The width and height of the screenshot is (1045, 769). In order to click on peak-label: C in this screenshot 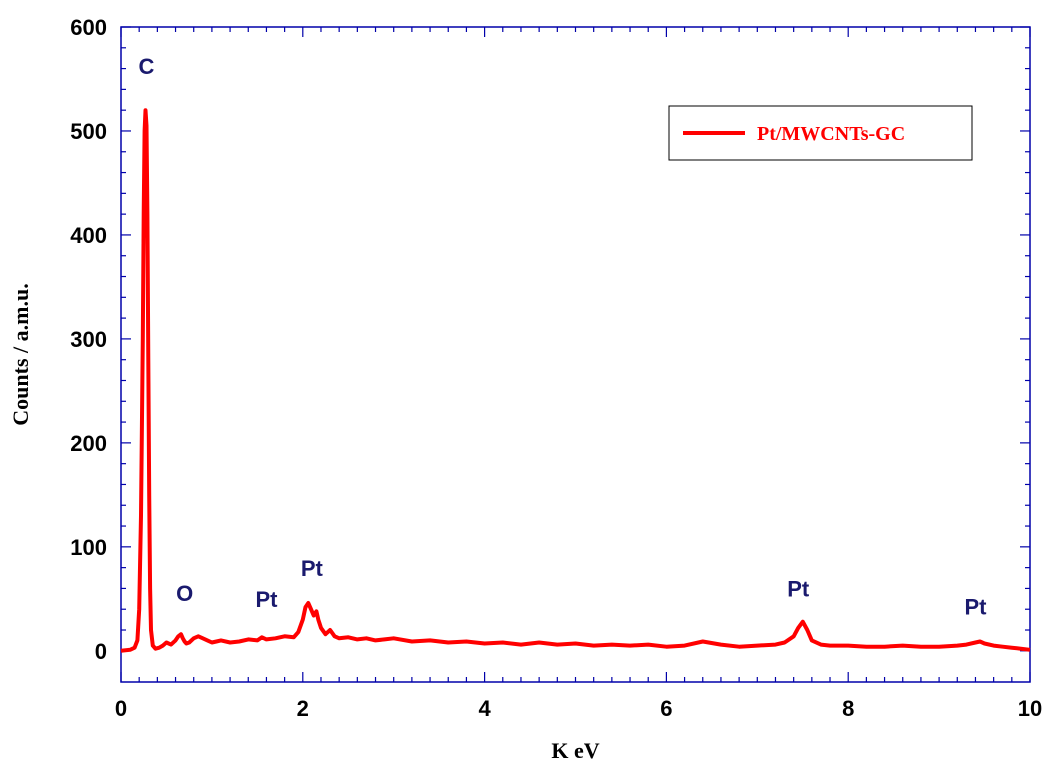, I will do `click(147, 66)`.